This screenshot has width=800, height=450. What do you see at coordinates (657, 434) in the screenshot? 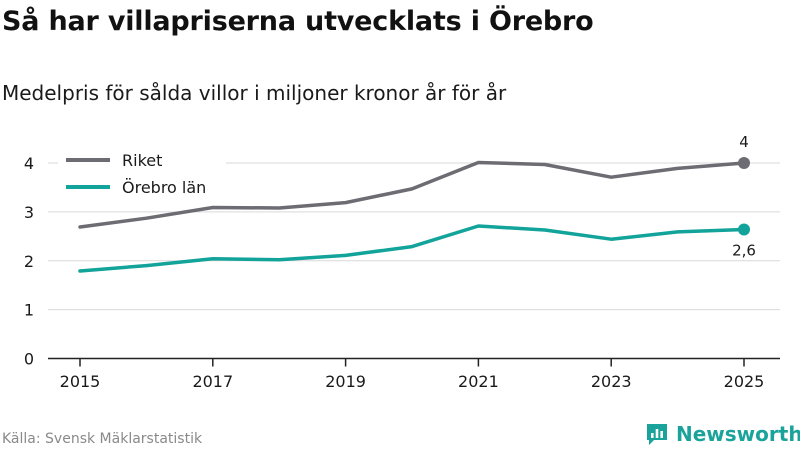
I see `newsworthy-logo-icon` at bounding box center [657, 434].